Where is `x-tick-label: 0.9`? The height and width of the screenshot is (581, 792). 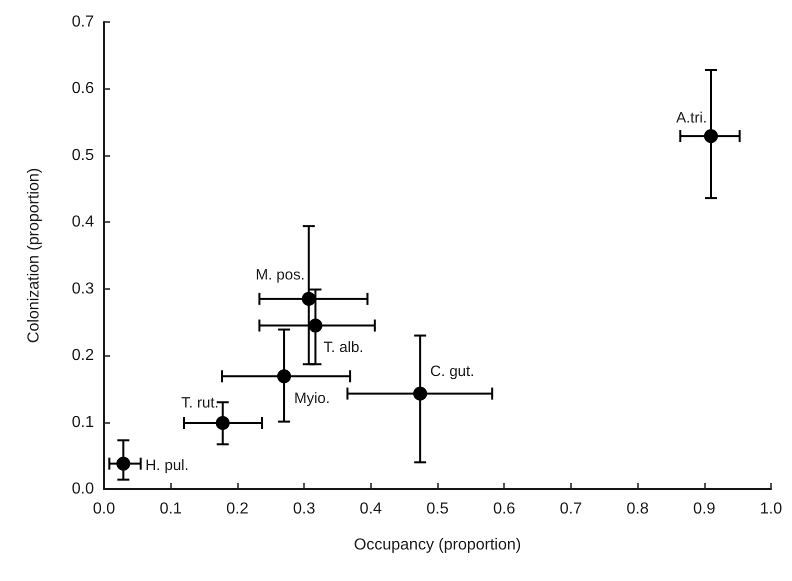
x-tick-label: 0.9 is located at coordinates (704, 509).